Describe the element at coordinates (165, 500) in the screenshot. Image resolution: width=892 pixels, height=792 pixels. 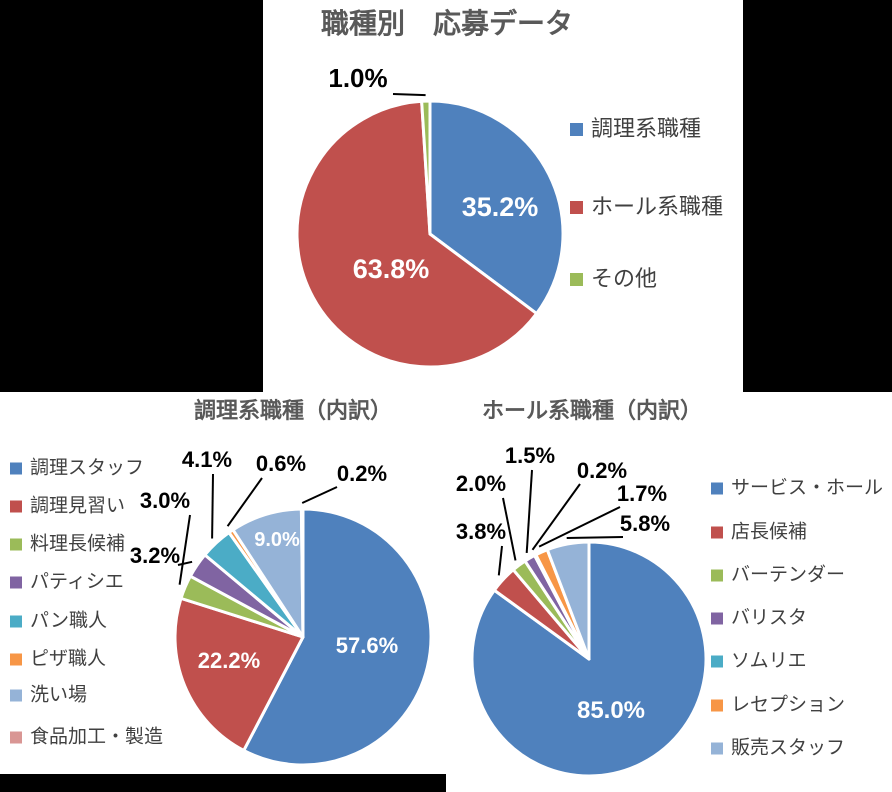
I see `data-label-料理長候補: 3.0%` at that location.